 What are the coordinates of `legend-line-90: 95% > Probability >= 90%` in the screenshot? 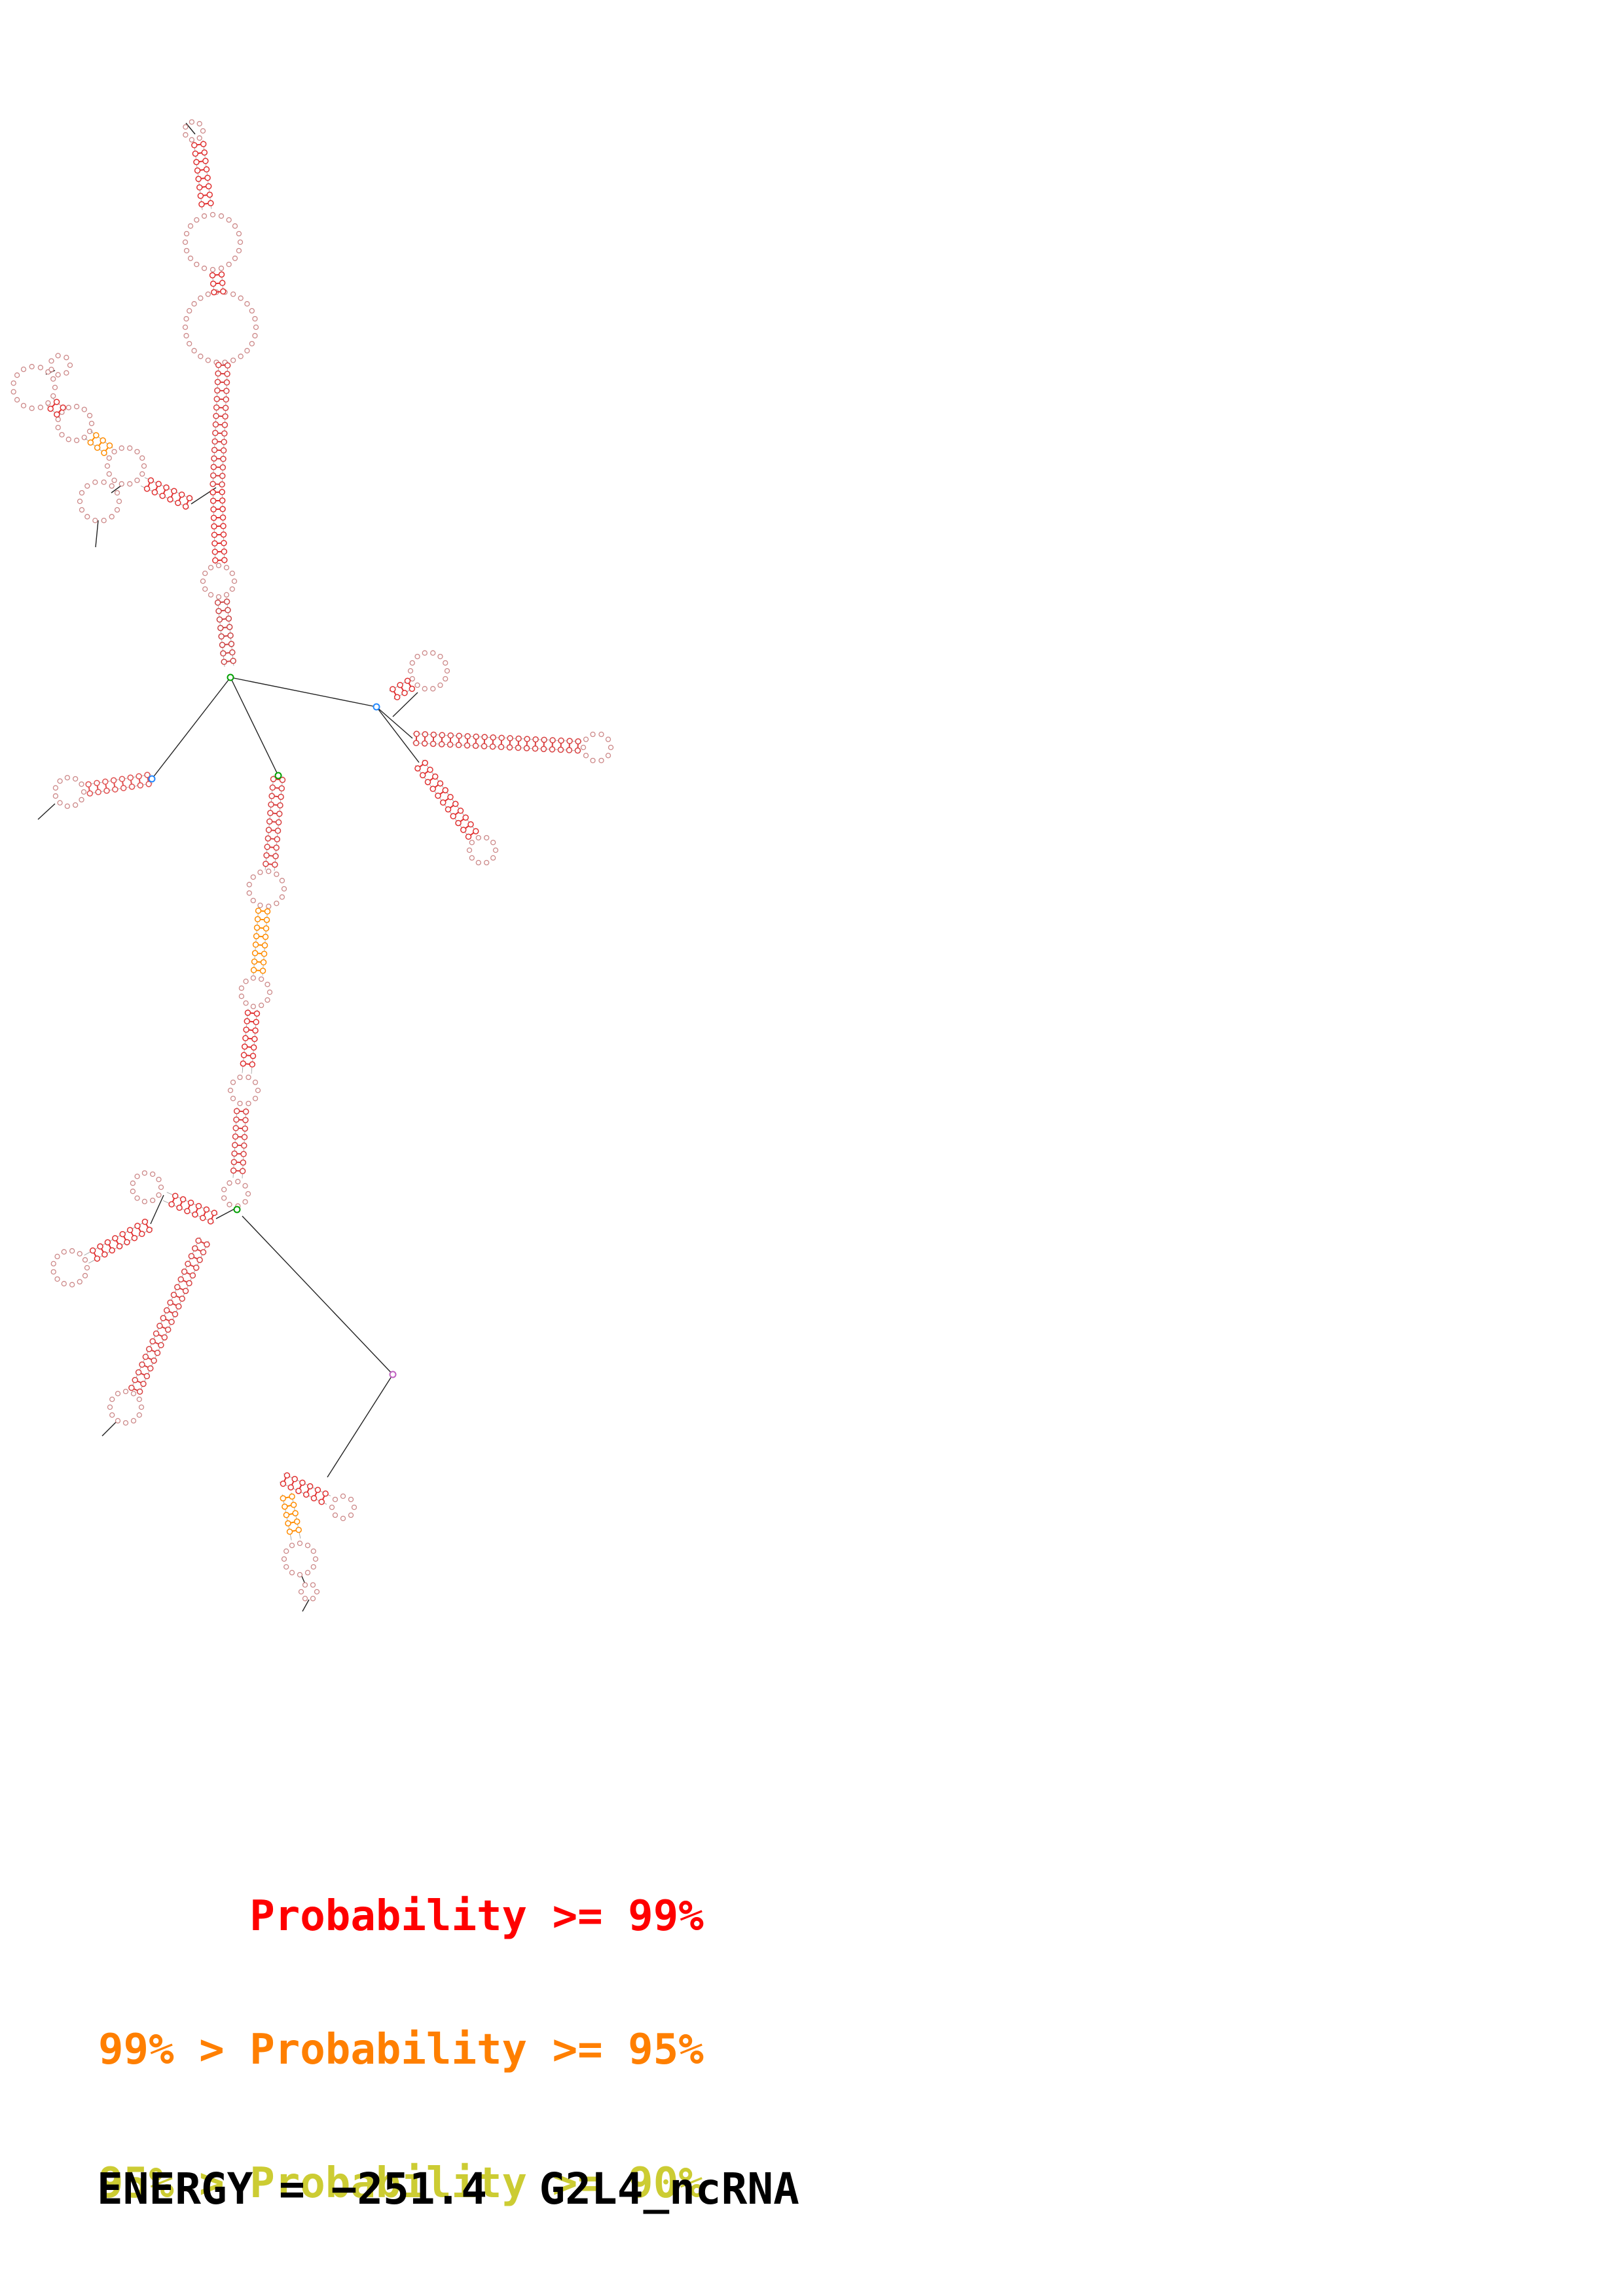 It's located at (401, 2183).